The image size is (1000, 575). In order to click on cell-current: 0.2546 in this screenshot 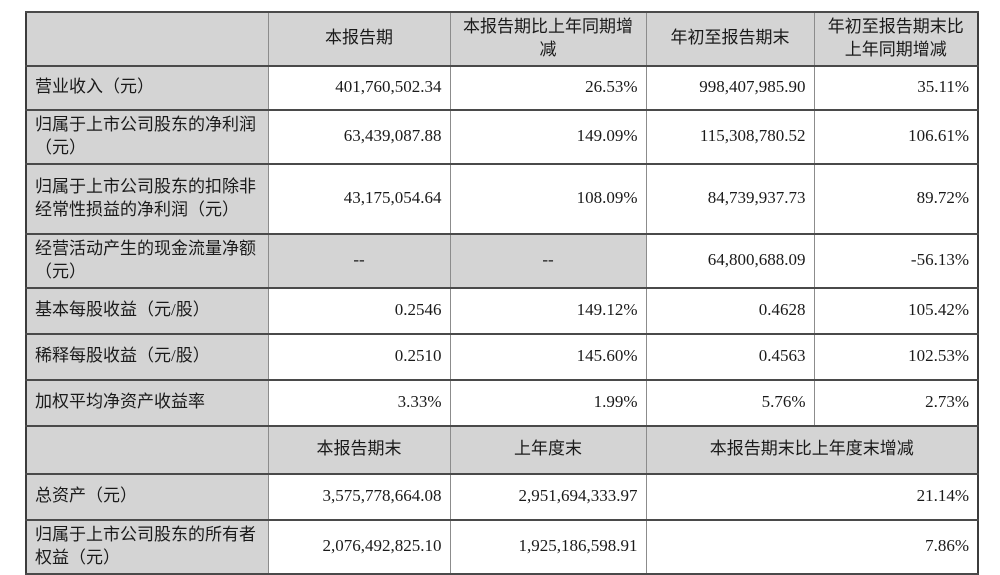, I will do `click(359, 310)`.